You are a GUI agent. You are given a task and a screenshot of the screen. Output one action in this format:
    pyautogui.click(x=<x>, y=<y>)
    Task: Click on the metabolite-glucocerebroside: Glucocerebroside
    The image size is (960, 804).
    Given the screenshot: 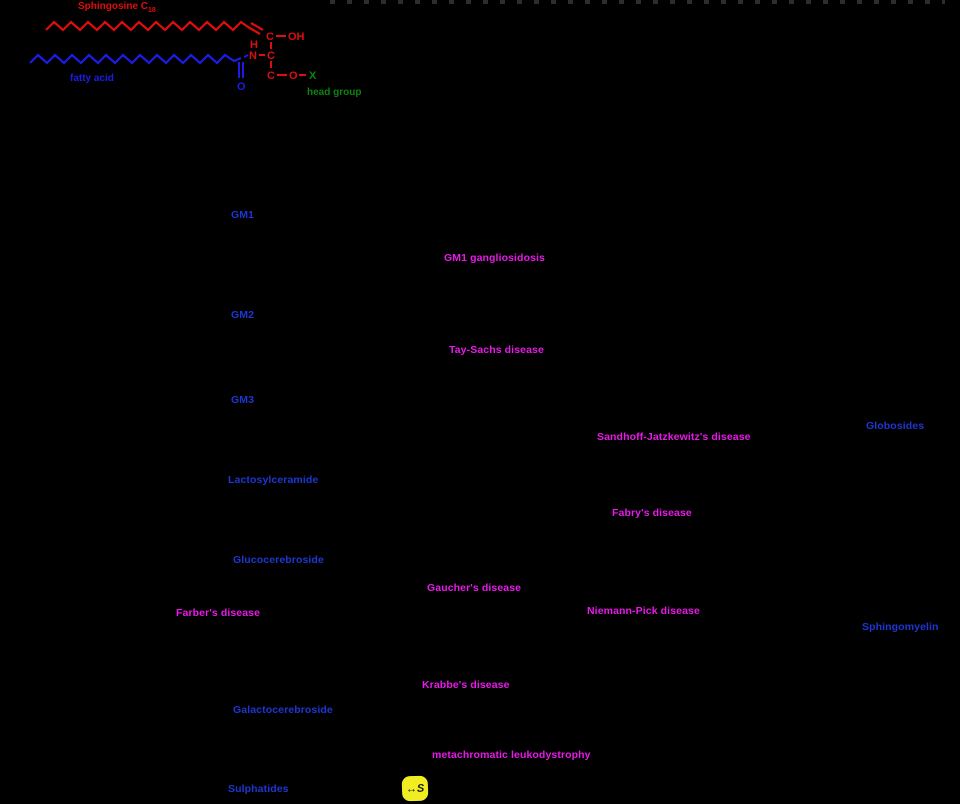 What is the action you would take?
    pyautogui.click(x=278, y=560)
    